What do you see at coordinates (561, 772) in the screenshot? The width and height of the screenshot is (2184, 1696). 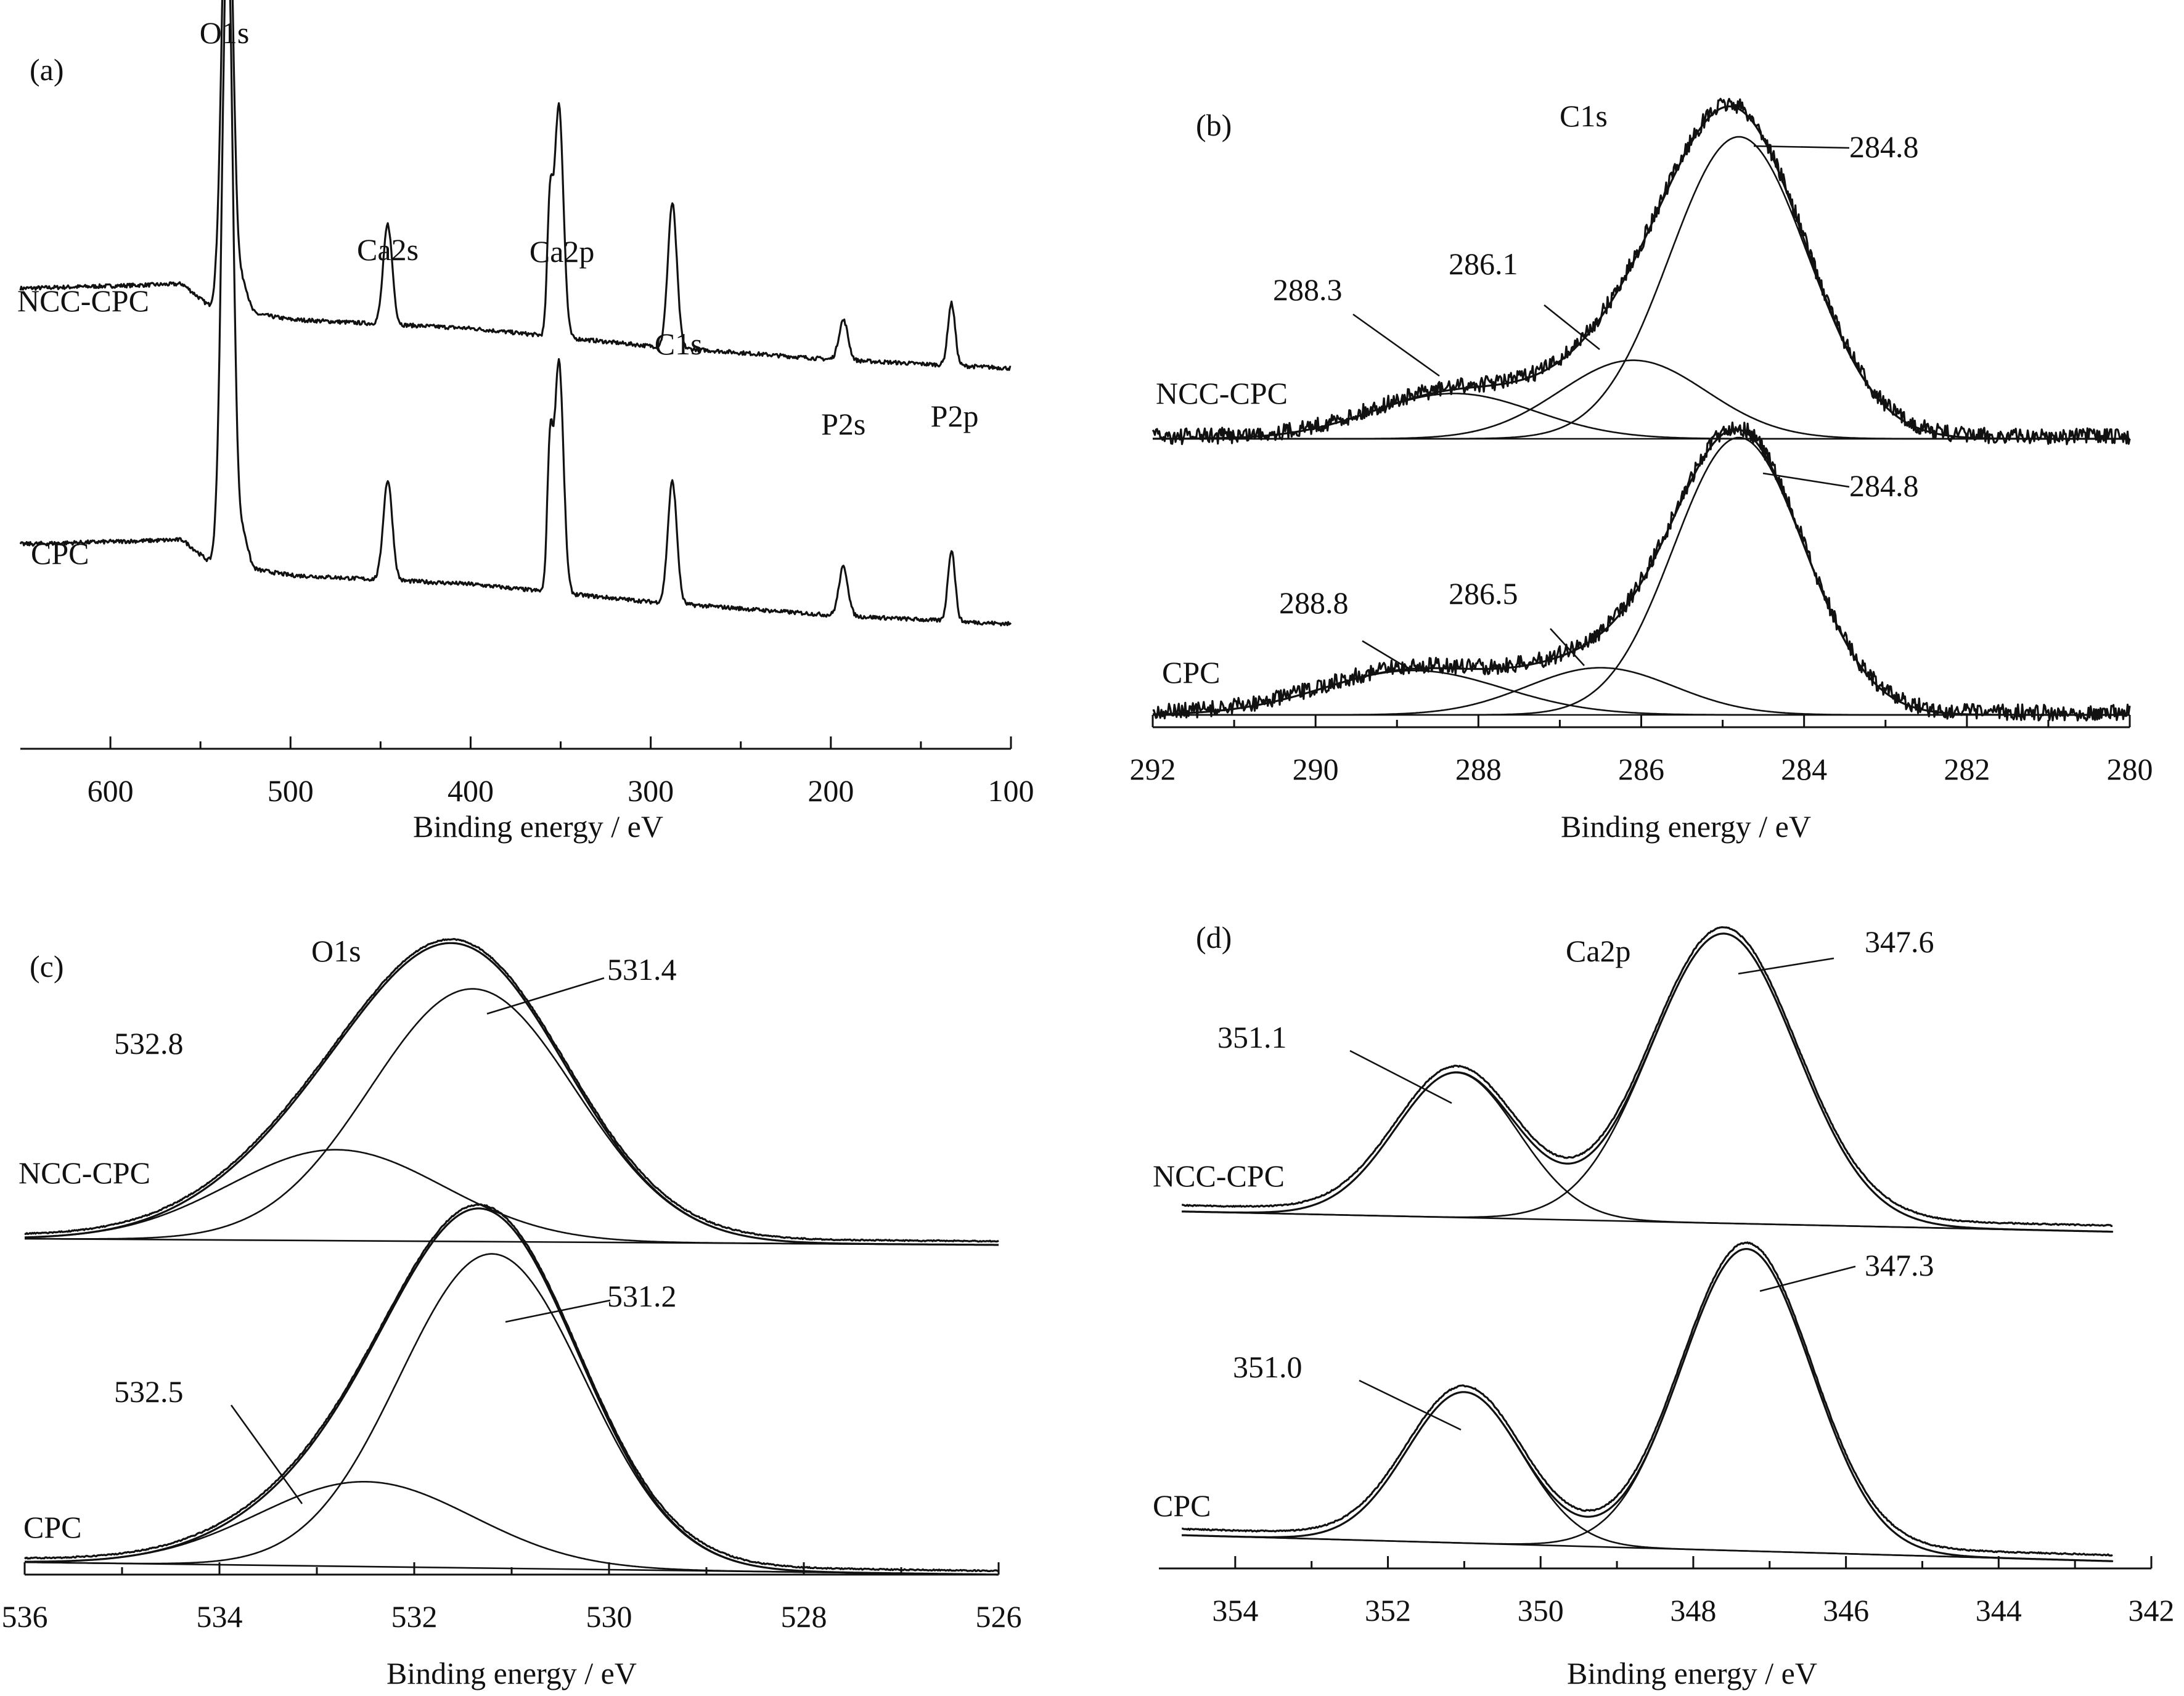 I see `panel-a-x-ticks: 600 500 400 300 200 100` at bounding box center [561, 772].